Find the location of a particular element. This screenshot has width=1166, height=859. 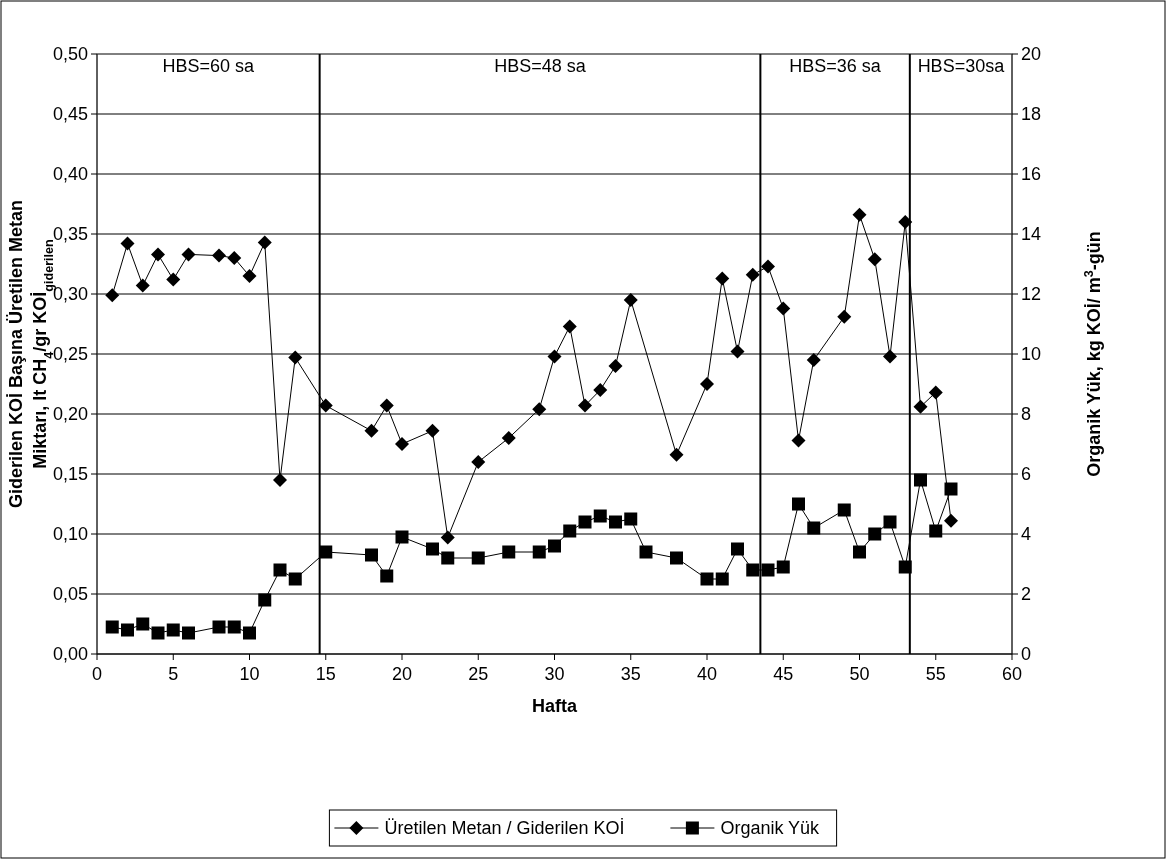

x-tick-label: 30 is located at coordinates (554, 674).